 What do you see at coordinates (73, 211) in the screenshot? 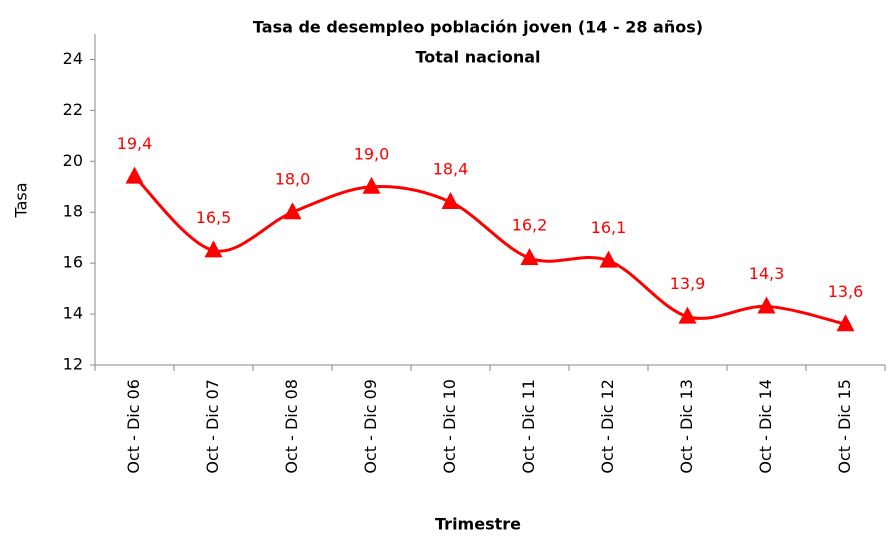
I see `y-tick-label: 18` at bounding box center [73, 211].